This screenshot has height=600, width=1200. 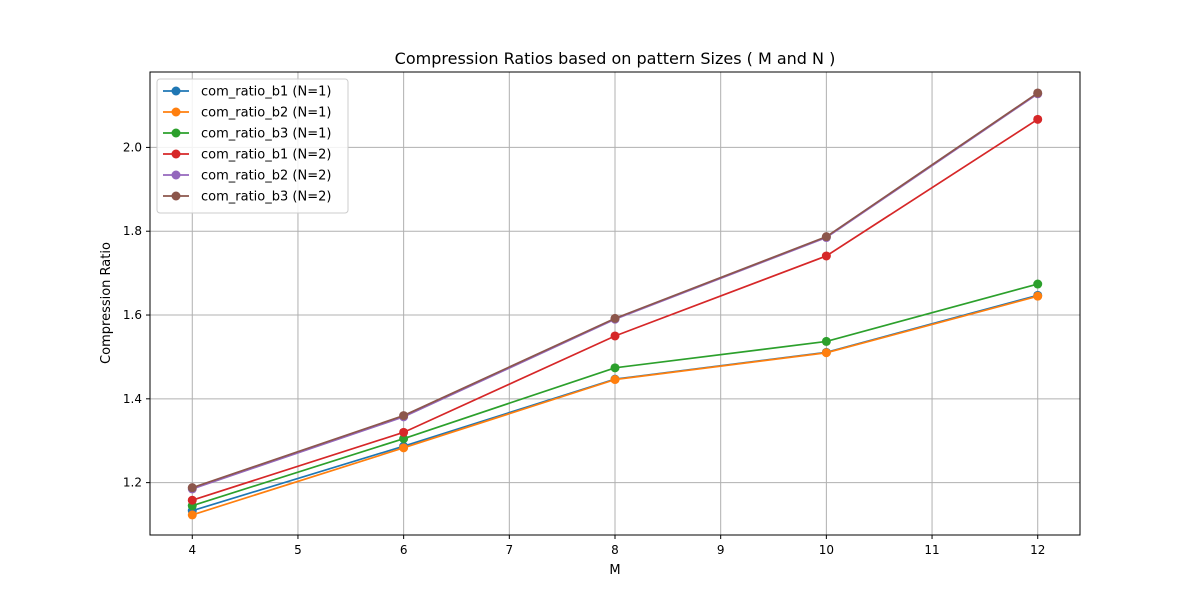 I want to click on legend-label: com_ratio_b1 (N=1), so click(x=266, y=92).